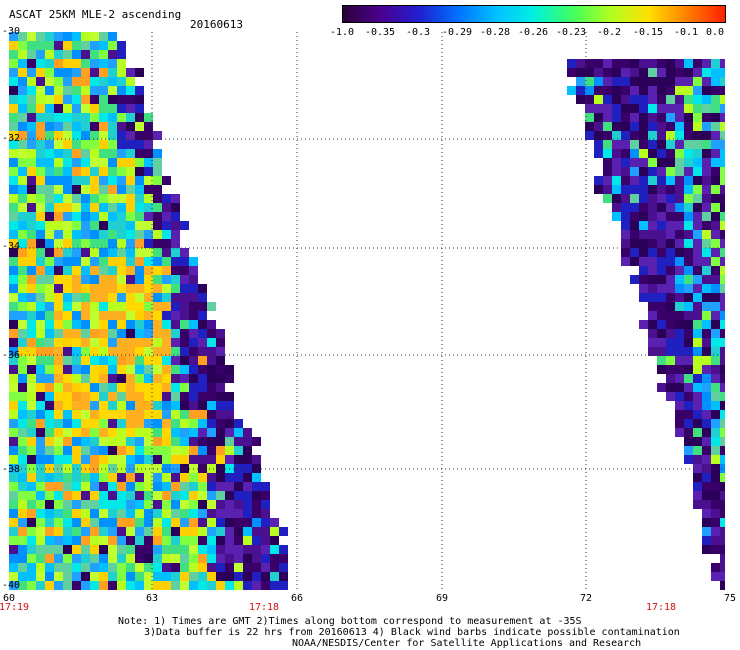 This screenshot has height=650, width=740. Describe the element at coordinates (11, 138) in the screenshot. I see `lat-label: -32` at that location.